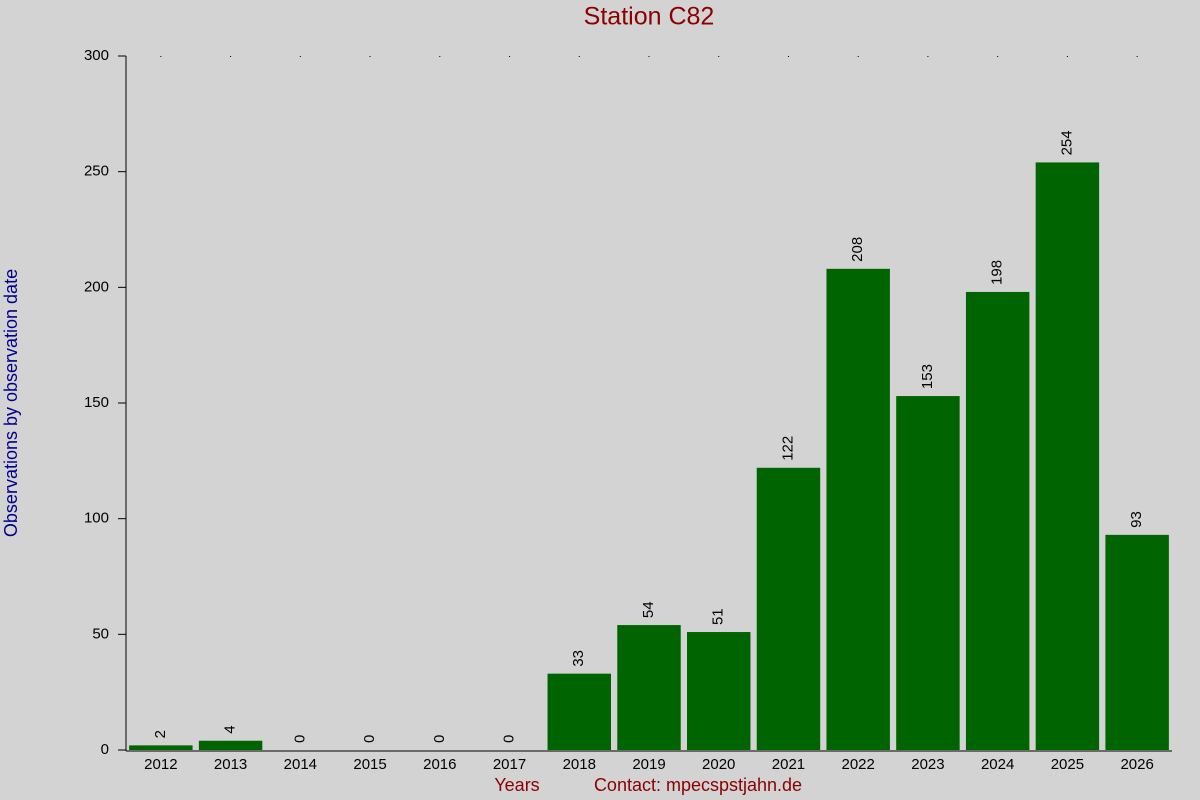 The image size is (1200, 800). Describe the element at coordinates (698, 785) in the screenshot. I see `contact-note: Contact: mpecspstjahn.de` at that location.